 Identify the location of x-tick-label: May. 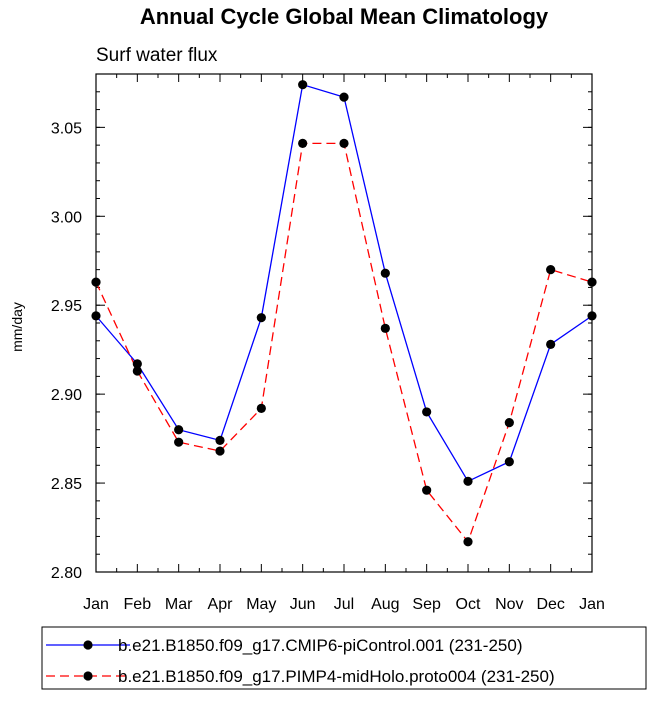
(261, 604).